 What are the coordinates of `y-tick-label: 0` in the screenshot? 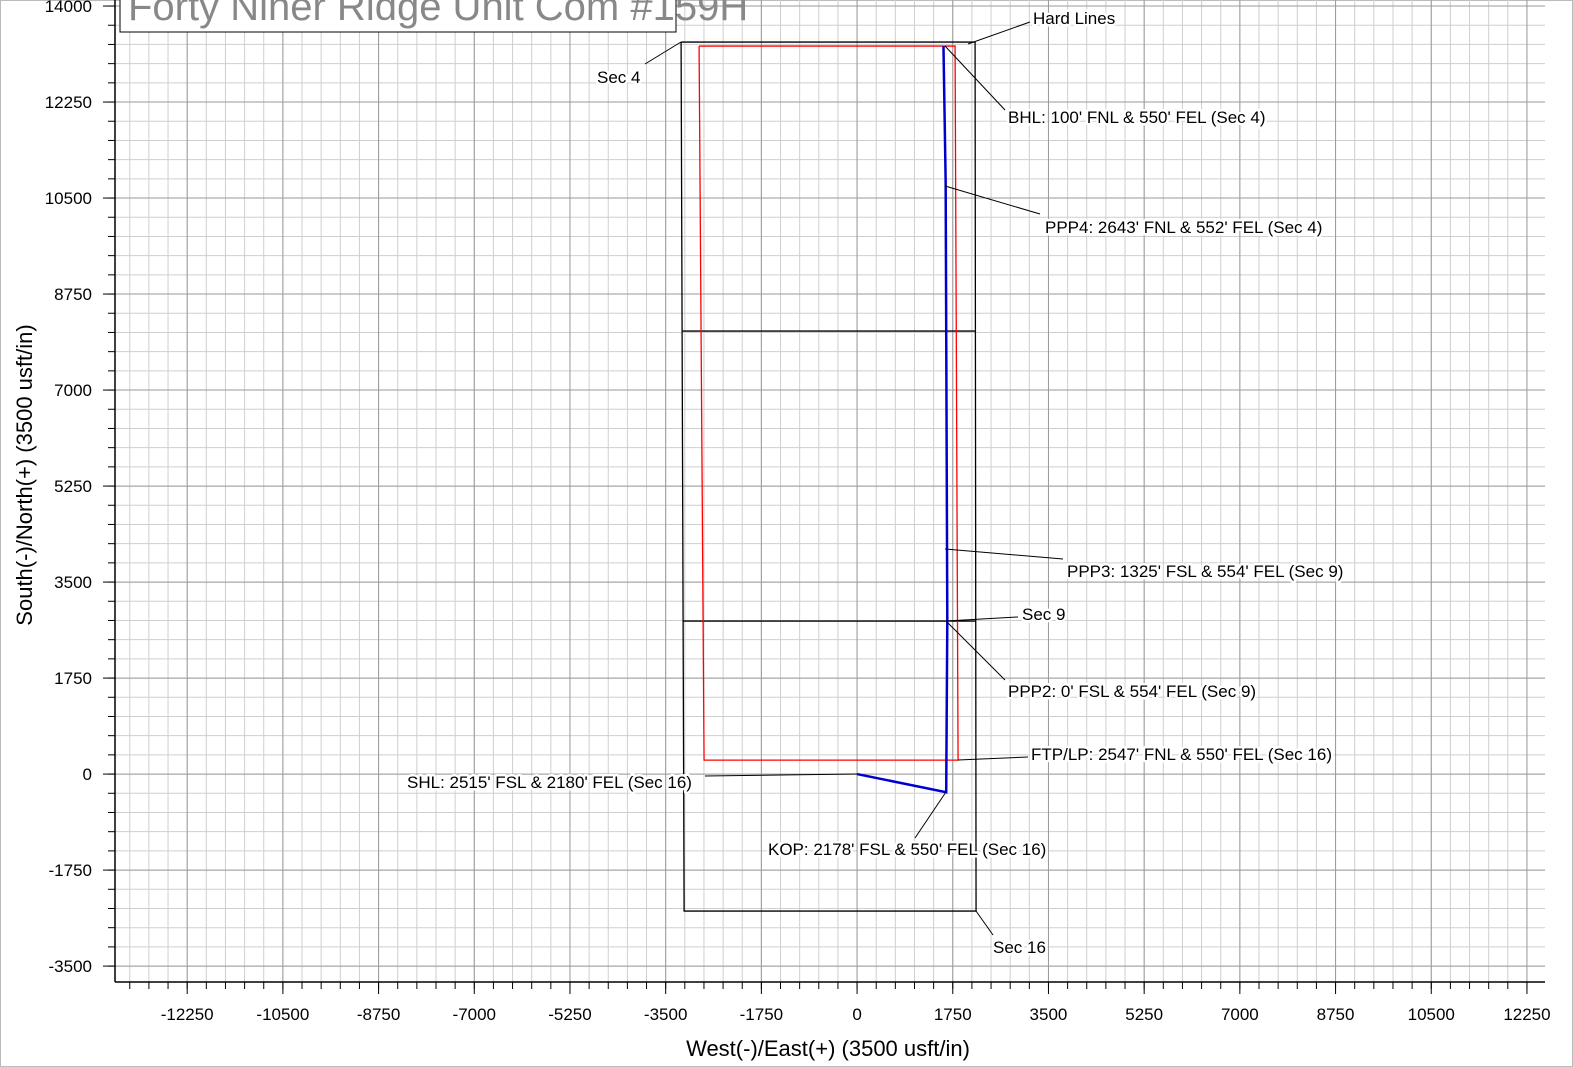 It's located at (87, 774).